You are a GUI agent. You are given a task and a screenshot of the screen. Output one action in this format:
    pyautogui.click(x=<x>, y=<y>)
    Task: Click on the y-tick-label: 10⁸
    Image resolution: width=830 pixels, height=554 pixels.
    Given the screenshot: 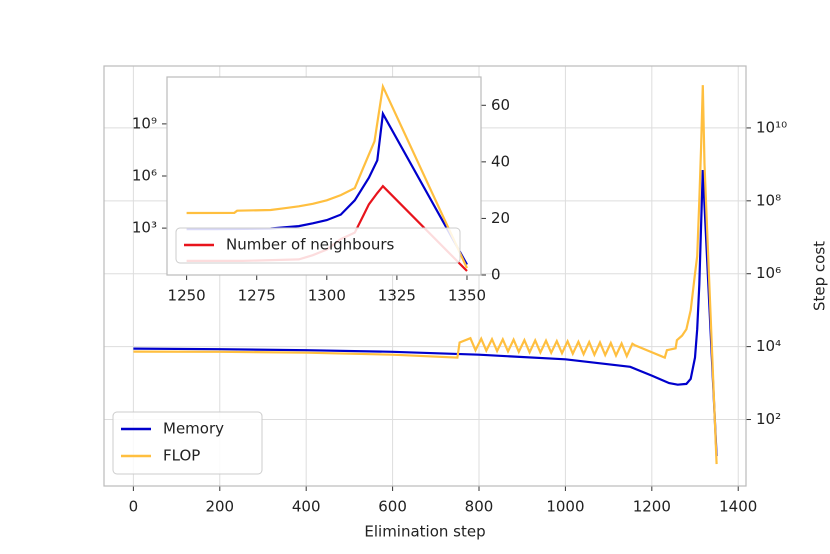 What is the action you would take?
    pyautogui.click(x=768, y=200)
    